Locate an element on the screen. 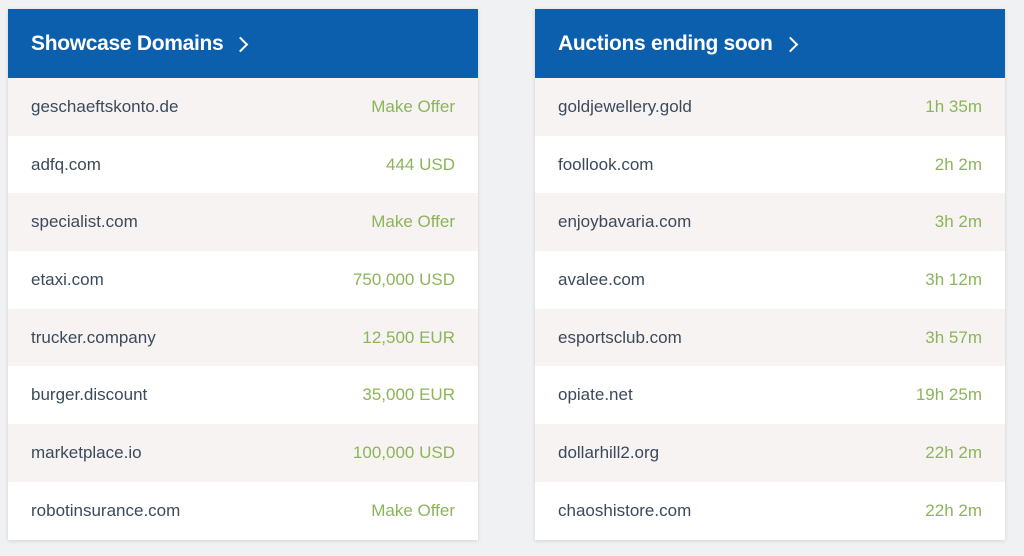  domain-name-link: goldjewellery.gold is located at coordinates (625, 106).